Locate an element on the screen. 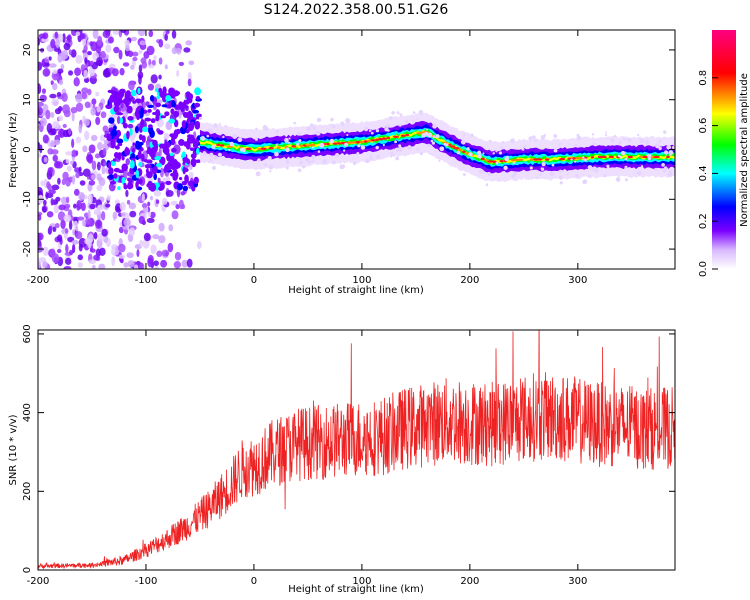 The width and height of the screenshot is (750, 600). spectrogram-ytick-label: -20 is located at coordinates (27, 249).